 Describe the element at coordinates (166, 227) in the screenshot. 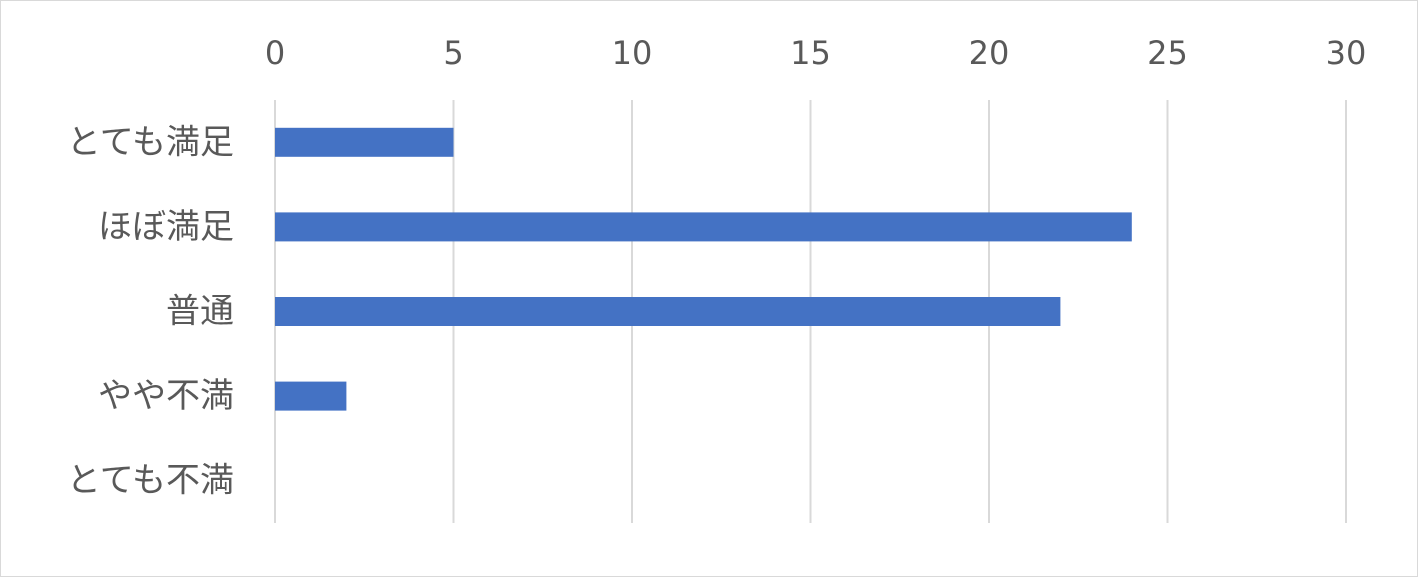

I see `category-label: ほぼ満足` at that location.